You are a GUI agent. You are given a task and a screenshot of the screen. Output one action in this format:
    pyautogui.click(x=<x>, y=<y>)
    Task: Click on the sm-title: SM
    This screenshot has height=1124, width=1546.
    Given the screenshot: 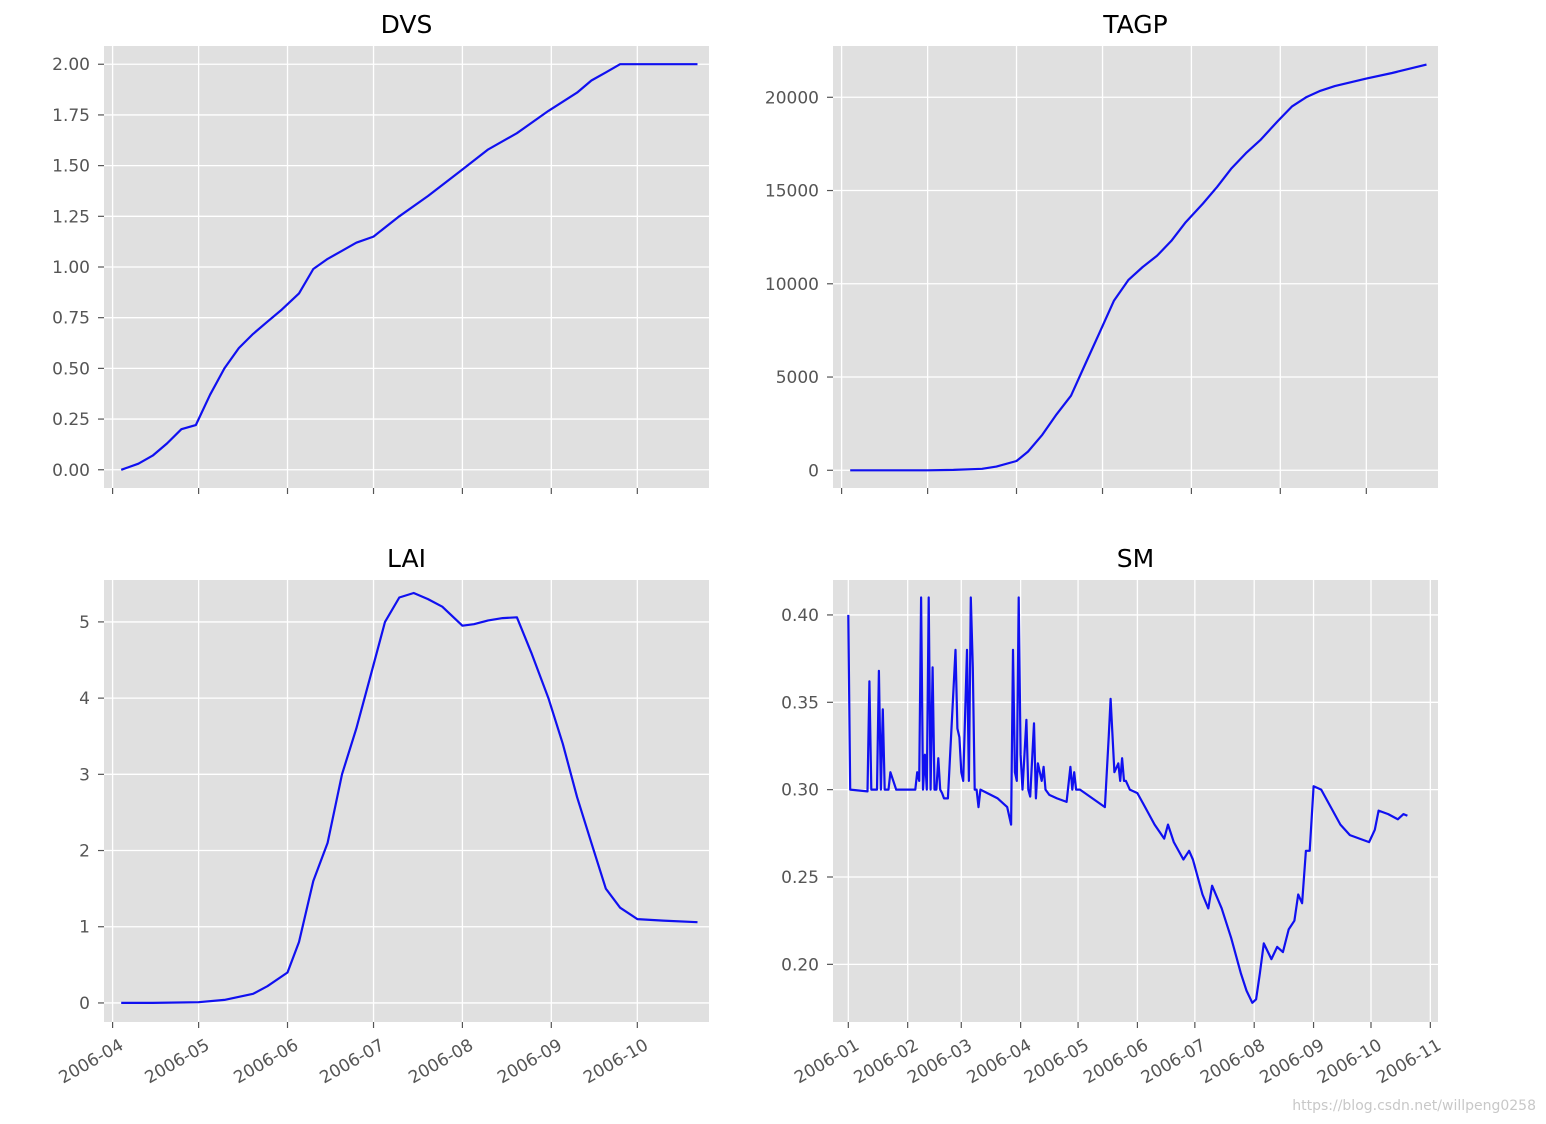 What is the action you would take?
    pyautogui.click(x=1135, y=558)
    